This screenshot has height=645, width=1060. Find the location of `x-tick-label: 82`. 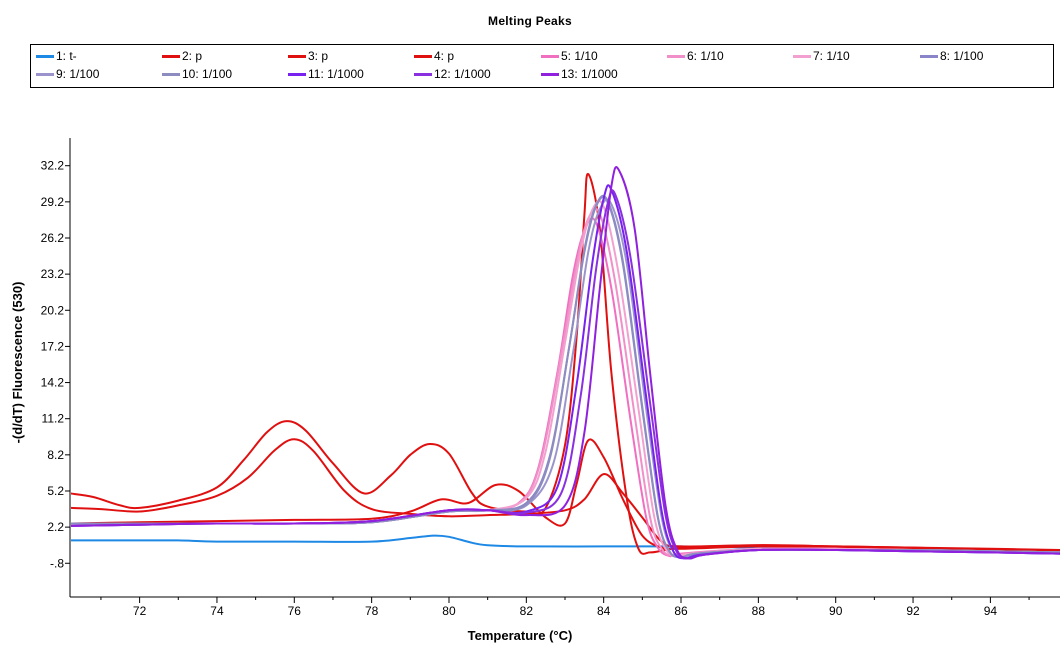

x-tick-label: 82 is located at coordinates (527, 611).